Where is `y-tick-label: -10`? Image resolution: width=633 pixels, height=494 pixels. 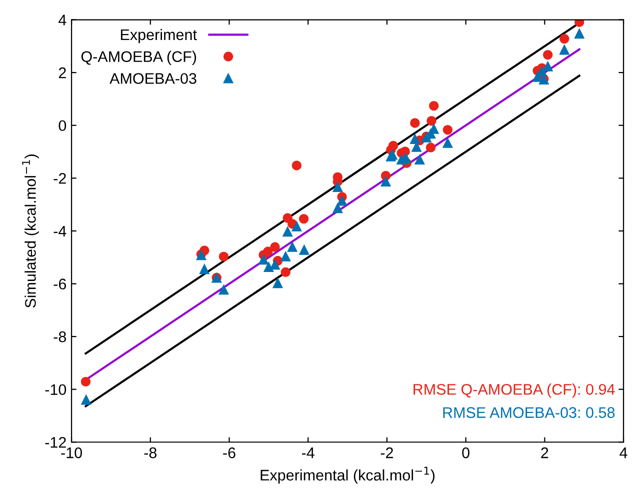 y-tick-label: -10 is located at coordinates (55, 390).